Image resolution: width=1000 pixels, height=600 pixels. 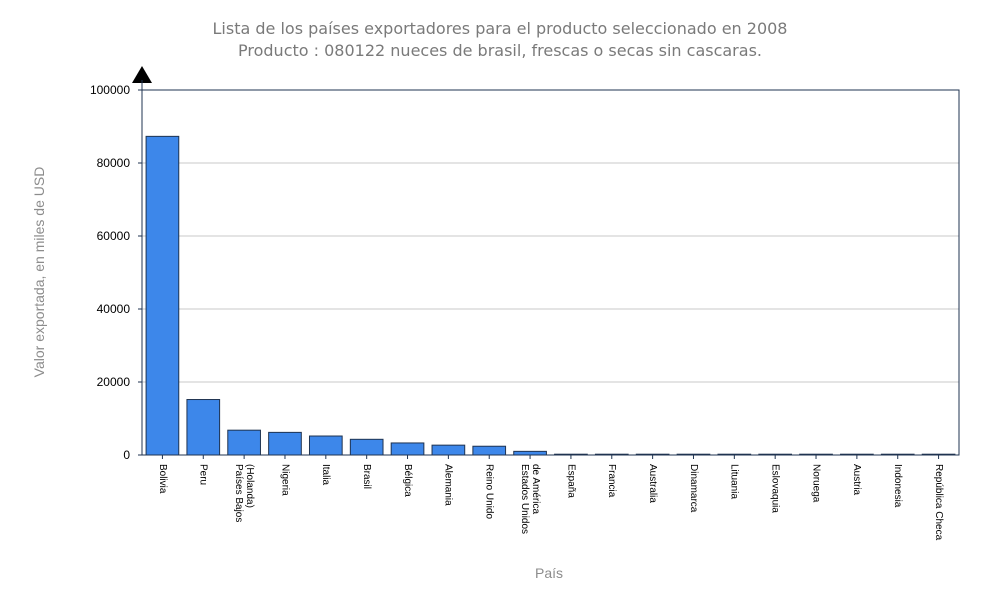 What do you see at coordinates (325, 475) in the screenshot?
I see `x-tick-label: Italia` at bounding box center [325, 475].